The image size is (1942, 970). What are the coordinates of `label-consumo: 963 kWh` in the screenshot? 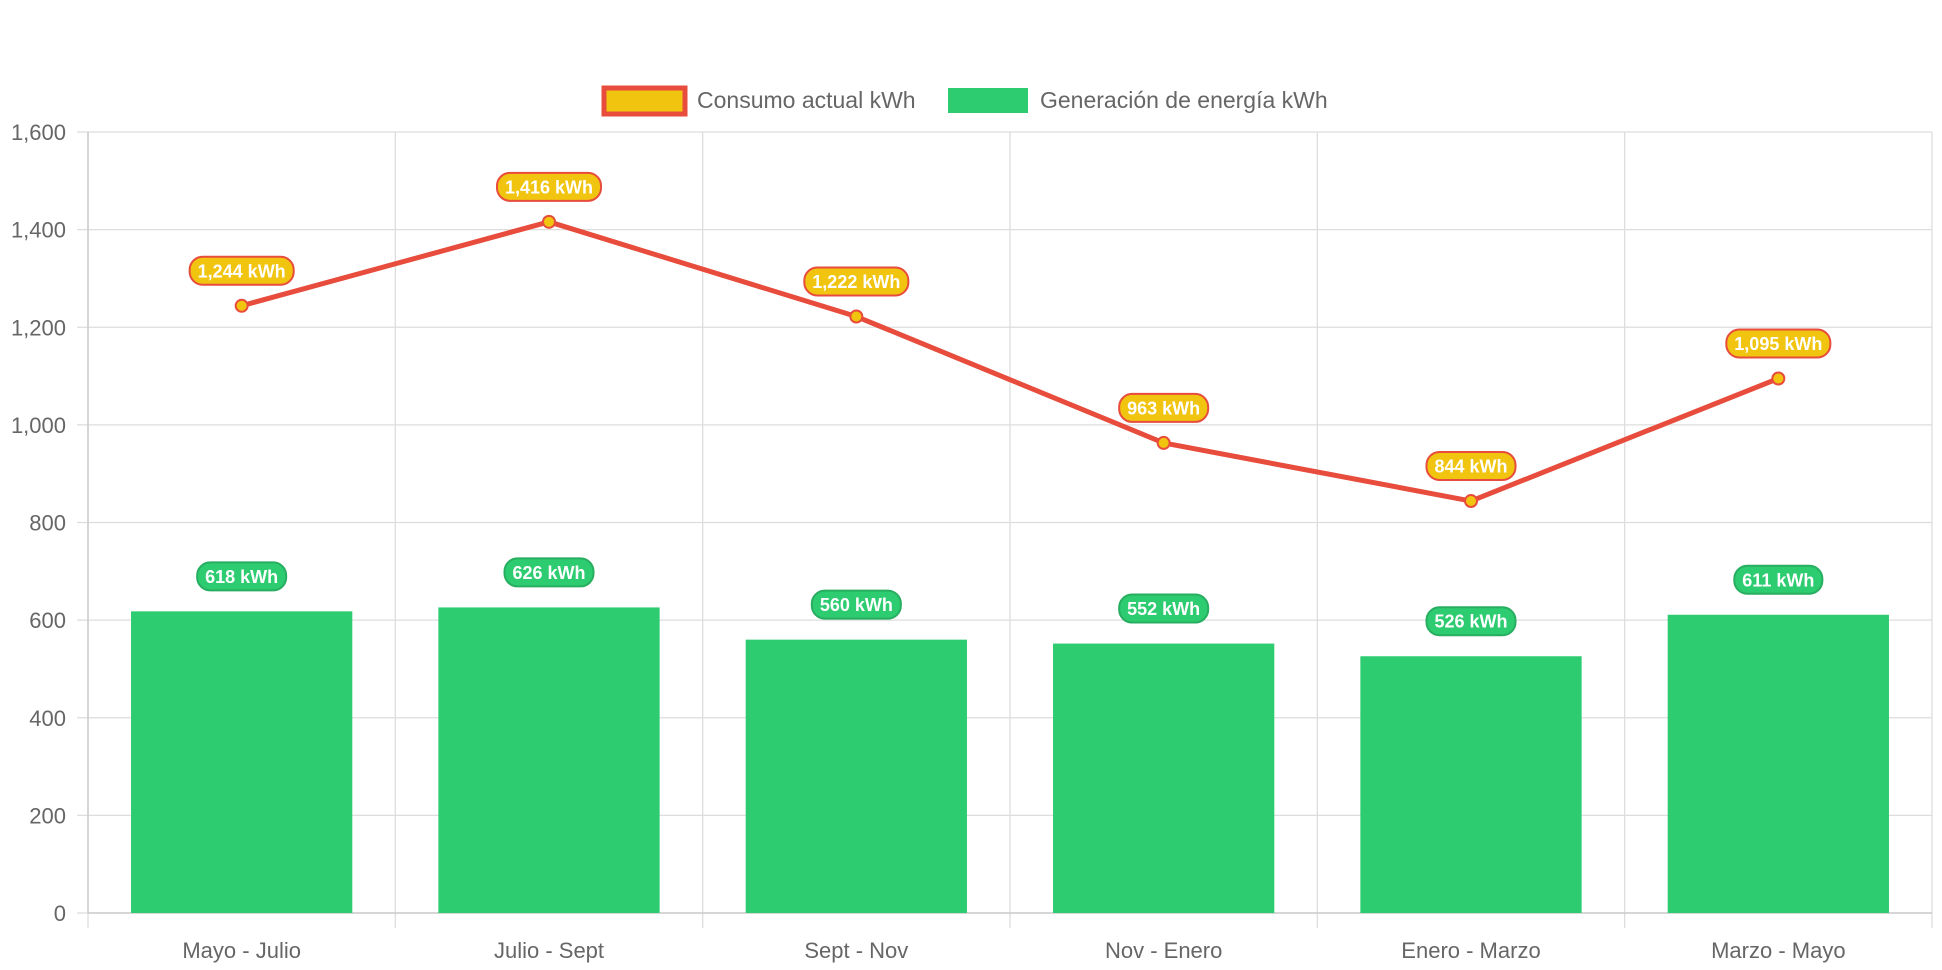 It's located at (1164, 407).